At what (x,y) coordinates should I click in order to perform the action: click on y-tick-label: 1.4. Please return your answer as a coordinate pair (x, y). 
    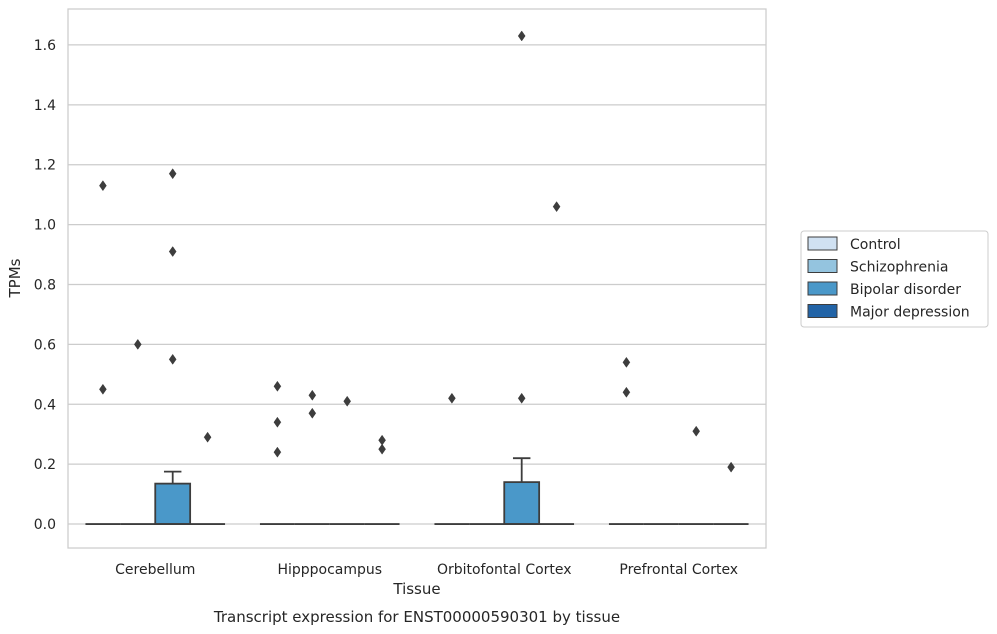
    Looking at the image, I should click on (45, 106).